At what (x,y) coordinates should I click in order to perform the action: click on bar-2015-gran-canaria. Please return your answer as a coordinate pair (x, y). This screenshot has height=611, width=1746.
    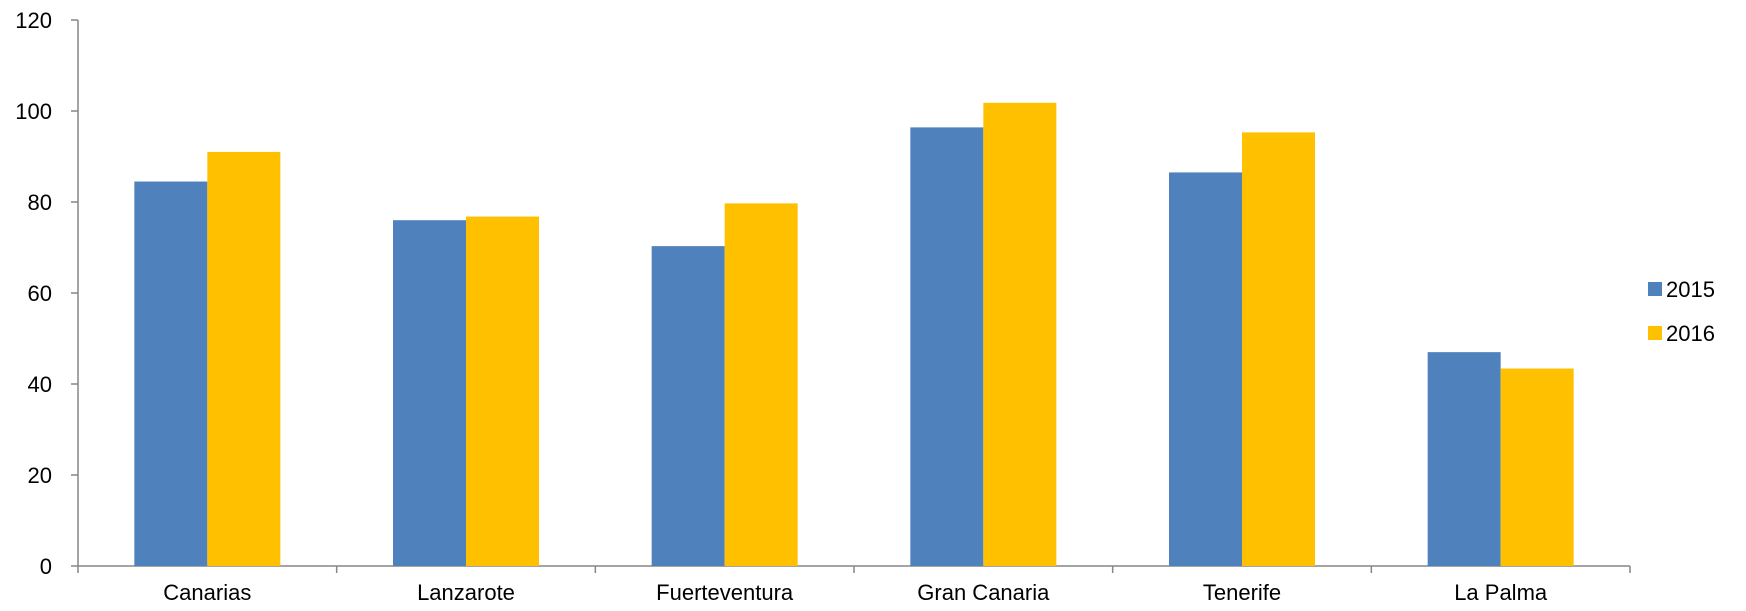
    Looking at the image, I should click on (947, 346).